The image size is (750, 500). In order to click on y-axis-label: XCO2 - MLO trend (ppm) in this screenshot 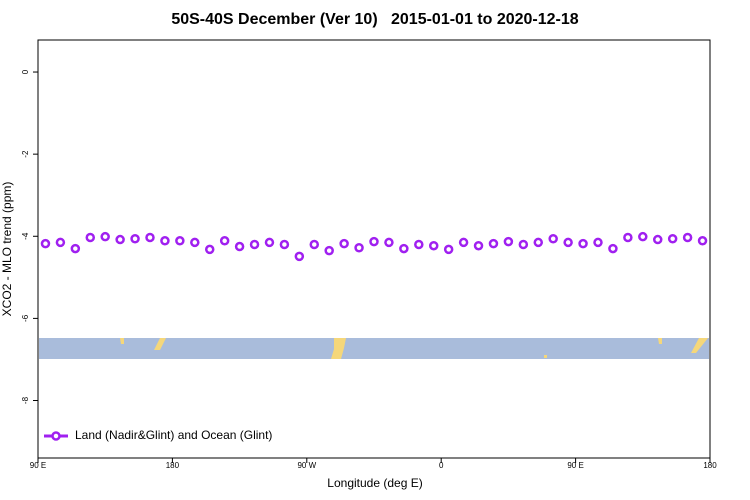, I will do `click(7, 249)`.